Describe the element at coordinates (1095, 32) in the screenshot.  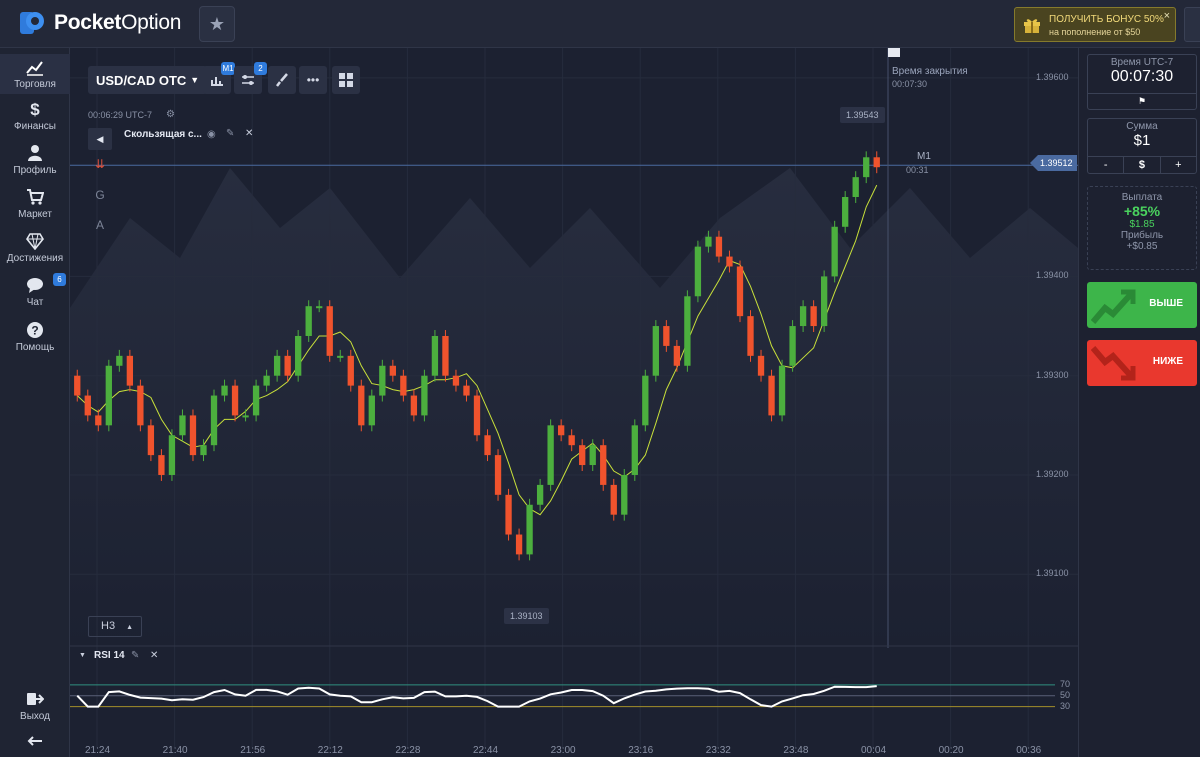
I see `bonus-subtitle: на пополнение от $50` at that location.